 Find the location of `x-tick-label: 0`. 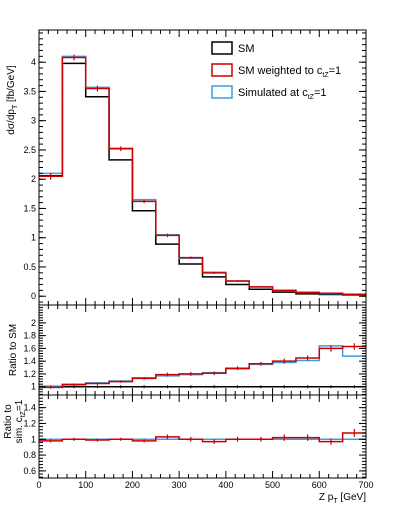

x-tick-label: 0 is located at coordinates (38, 485).